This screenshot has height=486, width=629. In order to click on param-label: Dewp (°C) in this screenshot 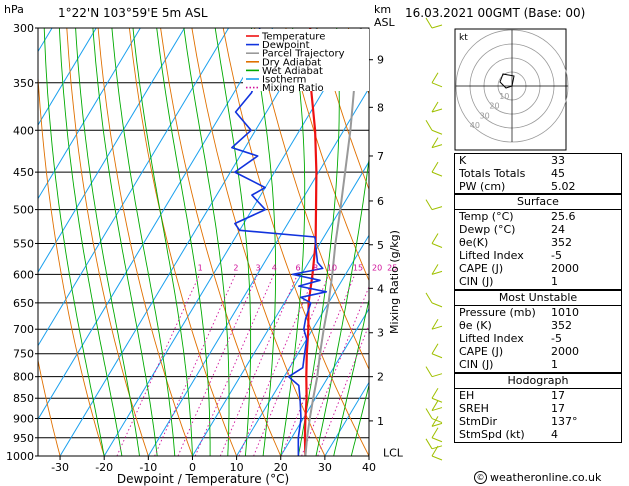, I will do `click(487, 229)`.